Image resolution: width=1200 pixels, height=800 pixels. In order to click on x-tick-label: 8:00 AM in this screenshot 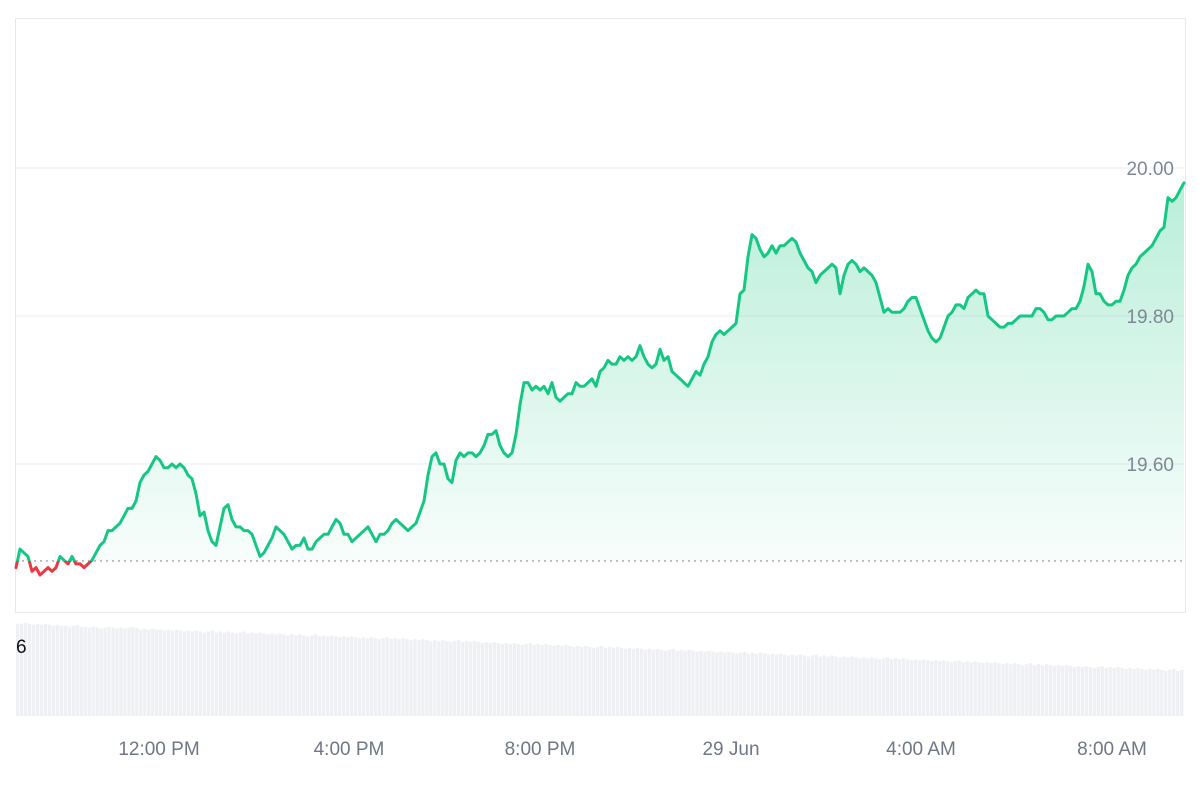, I will do `click(1112, 749)`.